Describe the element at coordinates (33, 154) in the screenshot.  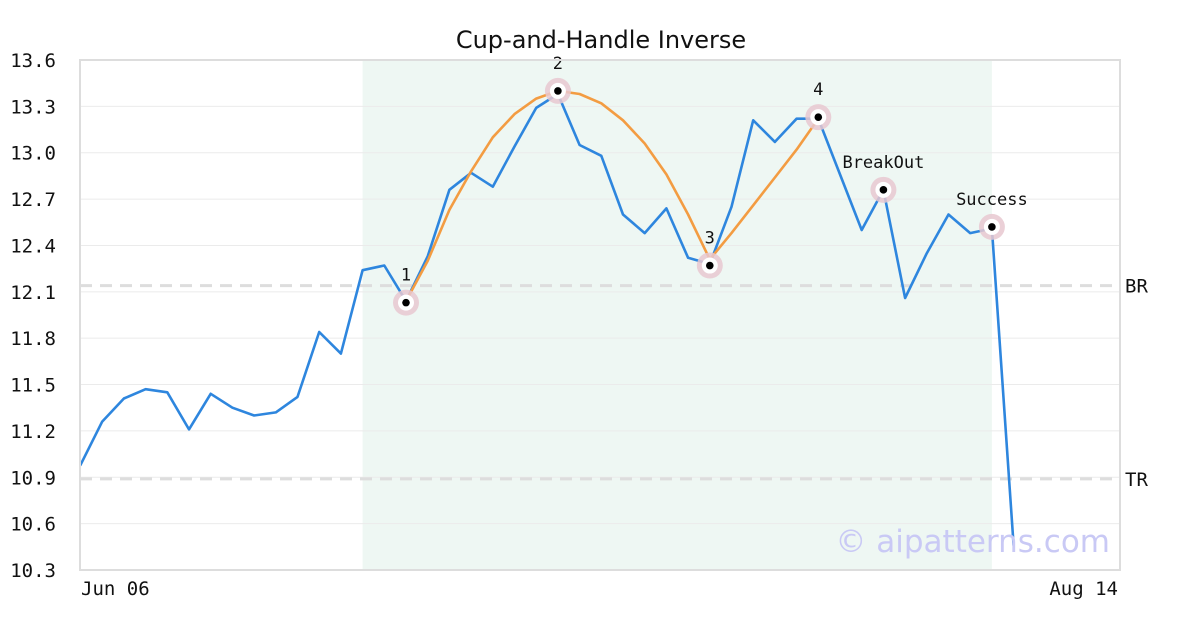
I see `y-tick-label: 13.0` at that location.